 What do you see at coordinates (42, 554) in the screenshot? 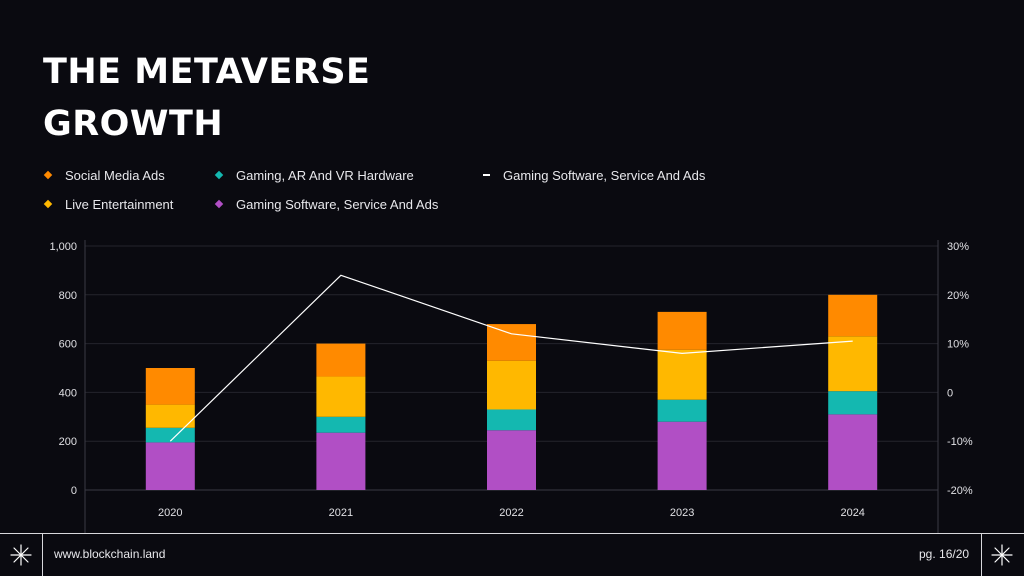
I see `footer-left-divider` at bounding box center [42, 554].